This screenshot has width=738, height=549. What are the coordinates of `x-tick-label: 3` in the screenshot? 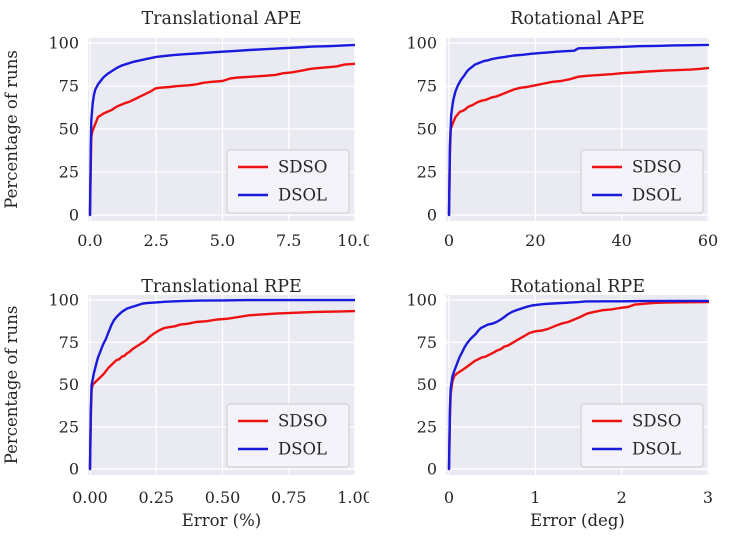 It's located at (708, 497).